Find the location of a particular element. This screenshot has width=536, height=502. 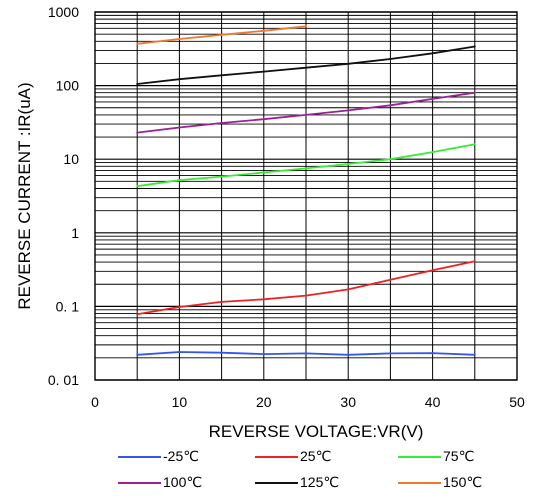

y-tick-label: 1000 is located at coordinates (63, 12).